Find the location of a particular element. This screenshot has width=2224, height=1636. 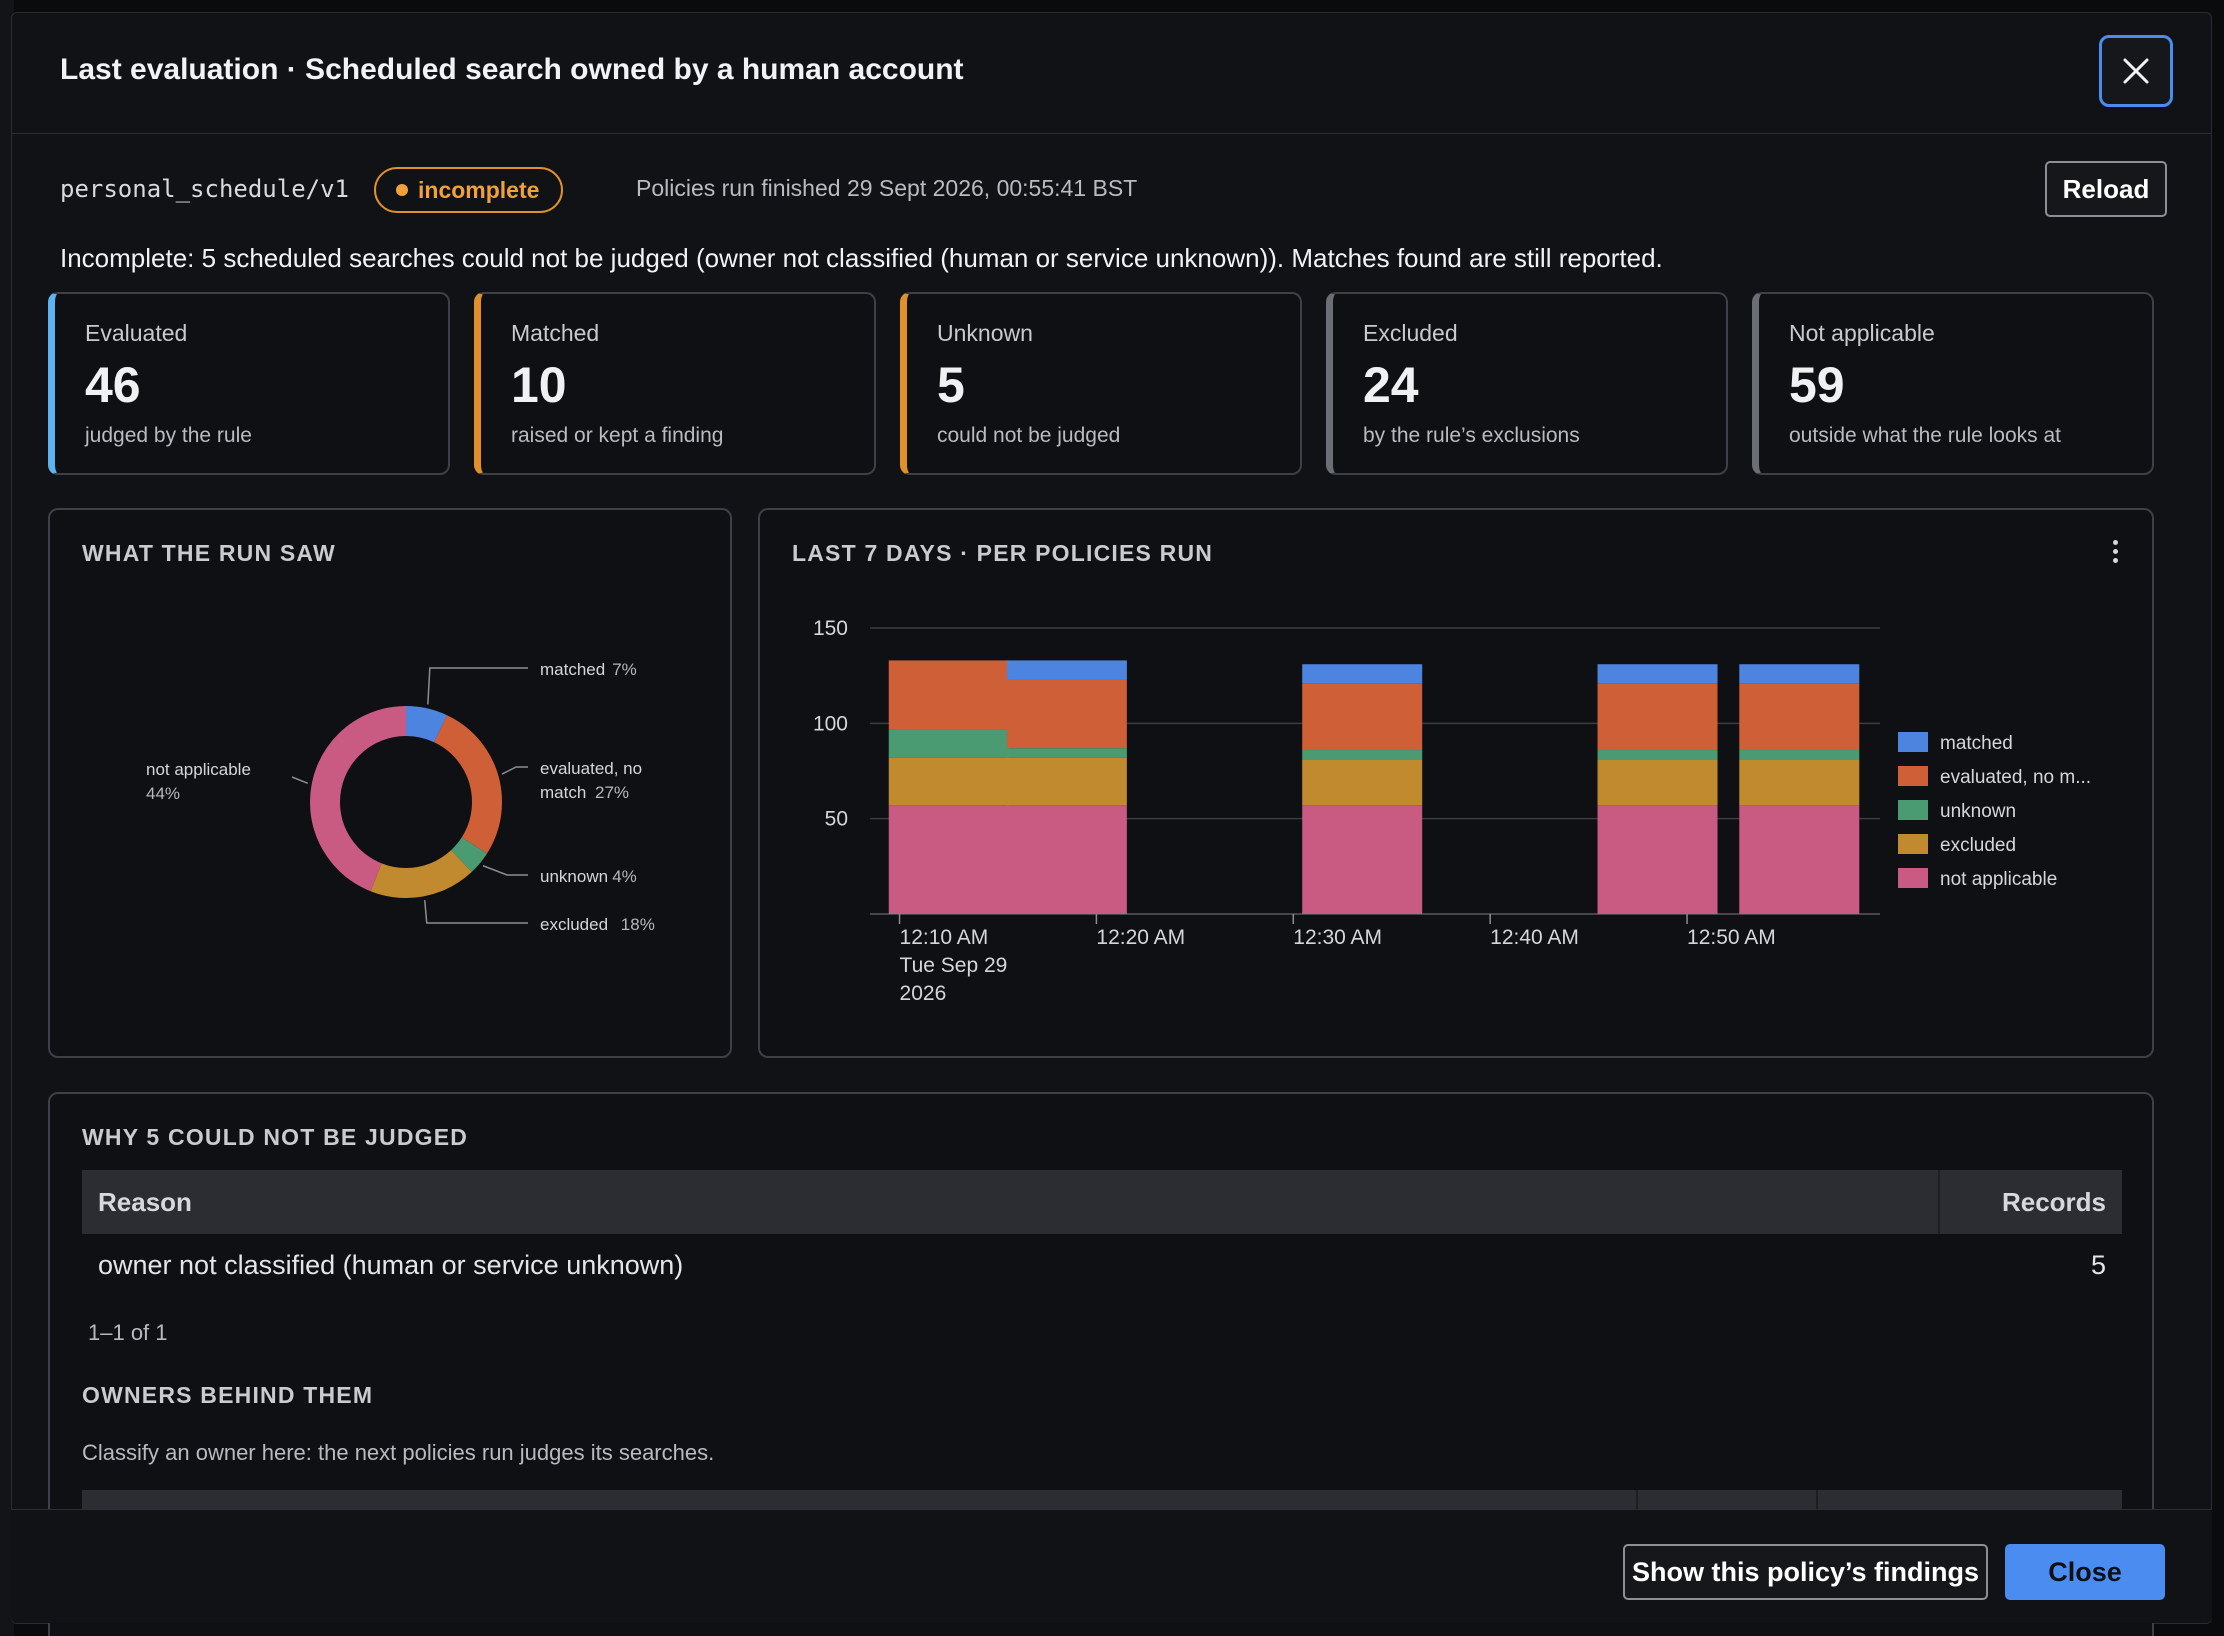

donut-slice-excluded is located at coordinates (406, 802).